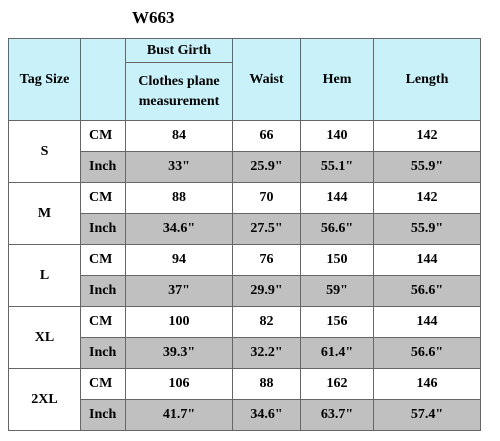 This screenshot has height=441, width=500. What do you see at coordinates (44, 275) in the screenshot?
I see `size-cell: L` at bounding box center [44, 275].